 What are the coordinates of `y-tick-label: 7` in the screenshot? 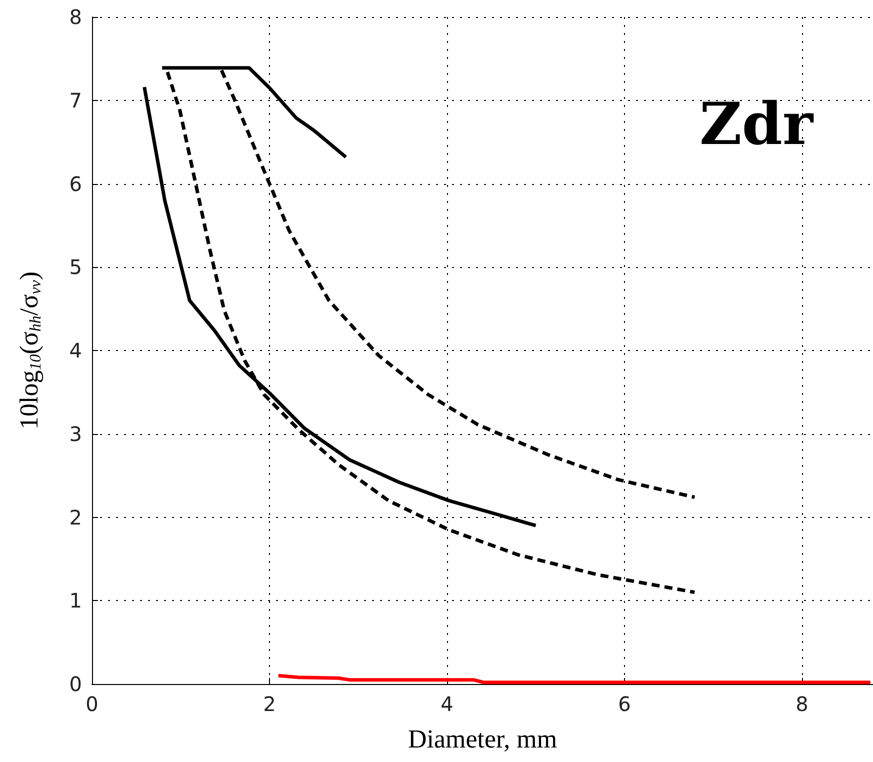 It's located at (75, 100).